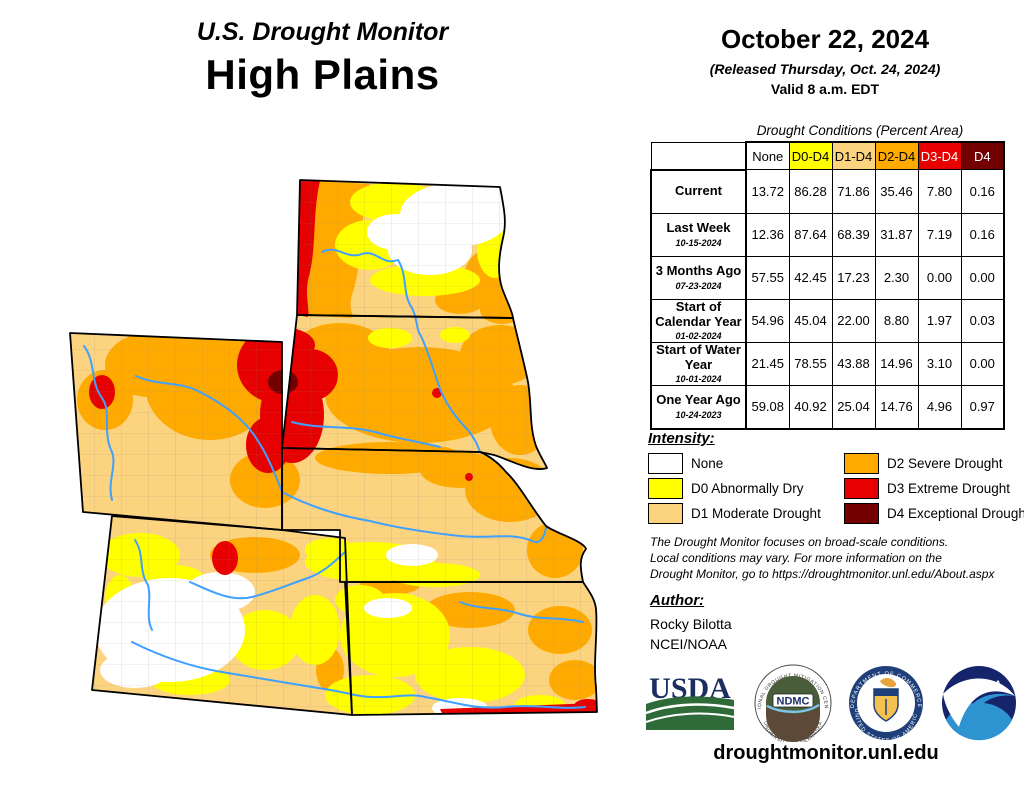 The height and width of the screenshot is (791, 1024). What do you see at coordinates (767, 277) in the screenshot?
I see `cell-3mo-none: 57.55` at bounding box center [767, 277].